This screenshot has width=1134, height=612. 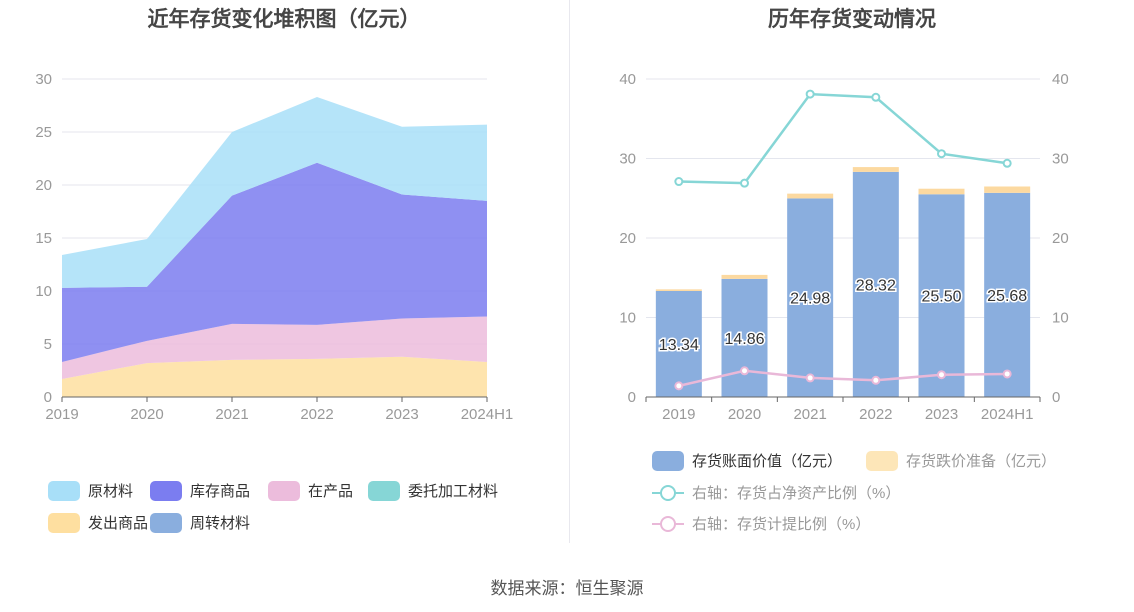 I want to click on y2-tick-label: 40, so click(x=1060, y=79).